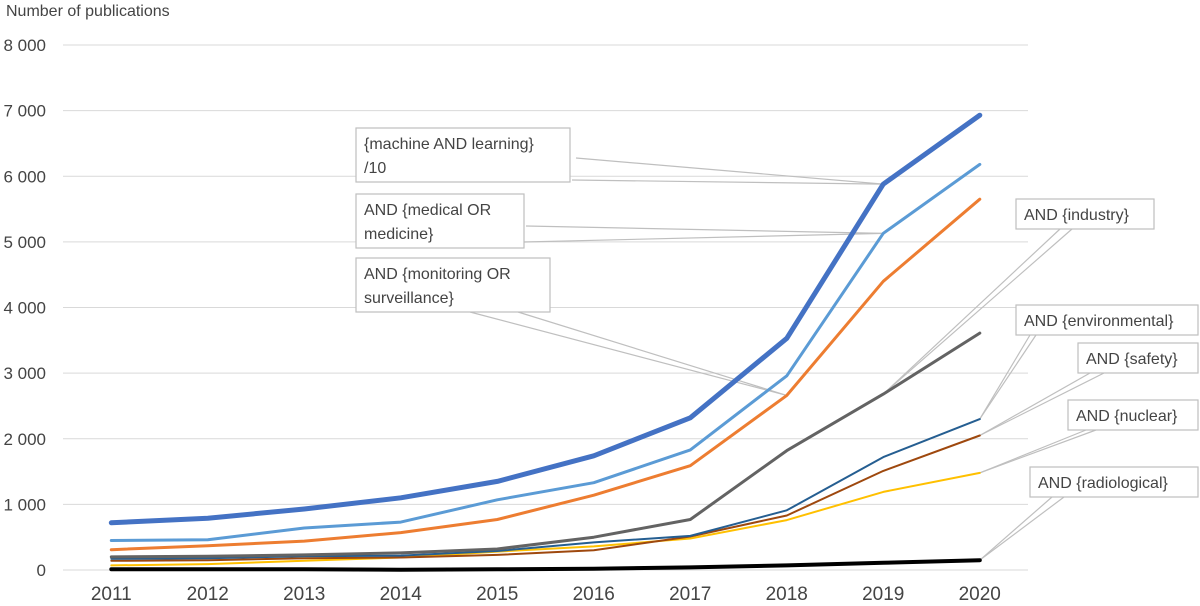 This screenshot has width=1200, height=606. Describe the element at coordinates (1103, 483) in the screenshot. I see `callout-text: AND {radiological}` at that location.